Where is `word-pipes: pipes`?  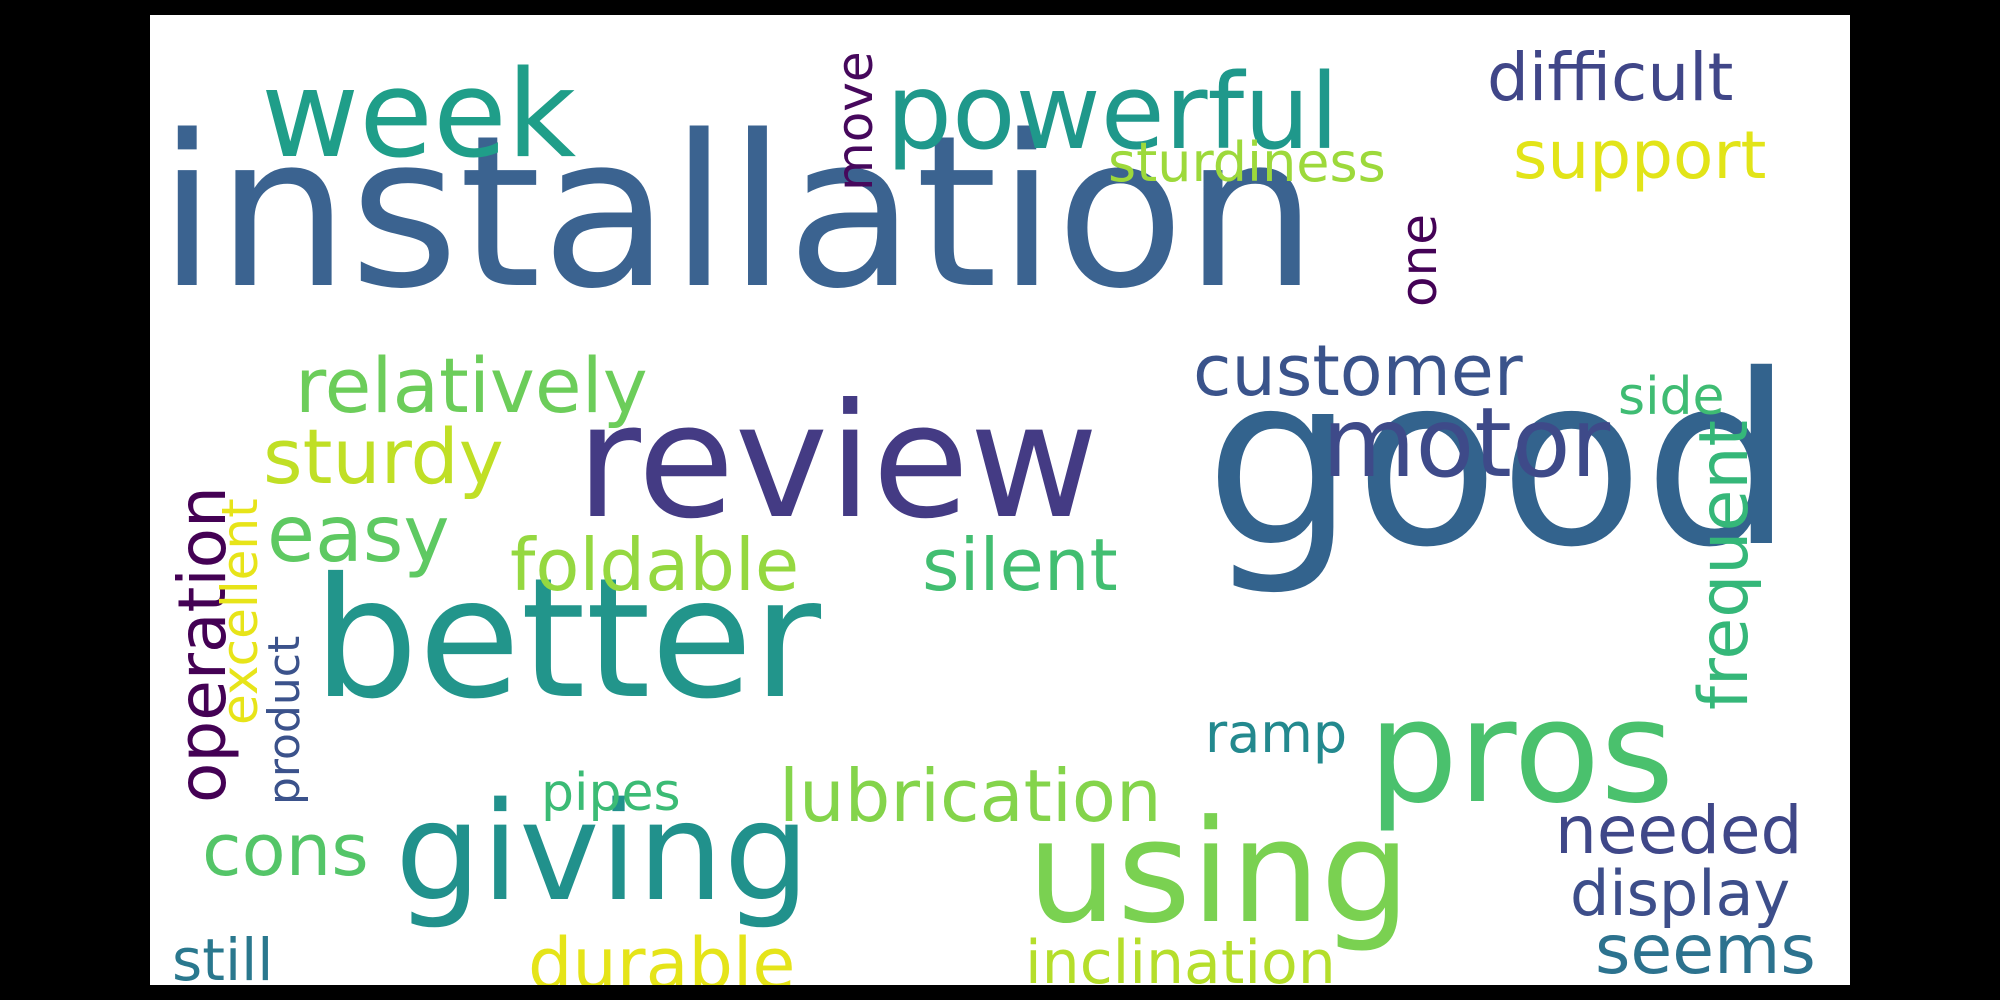 word-pipes: pipes is located at coordinates (611, 793).